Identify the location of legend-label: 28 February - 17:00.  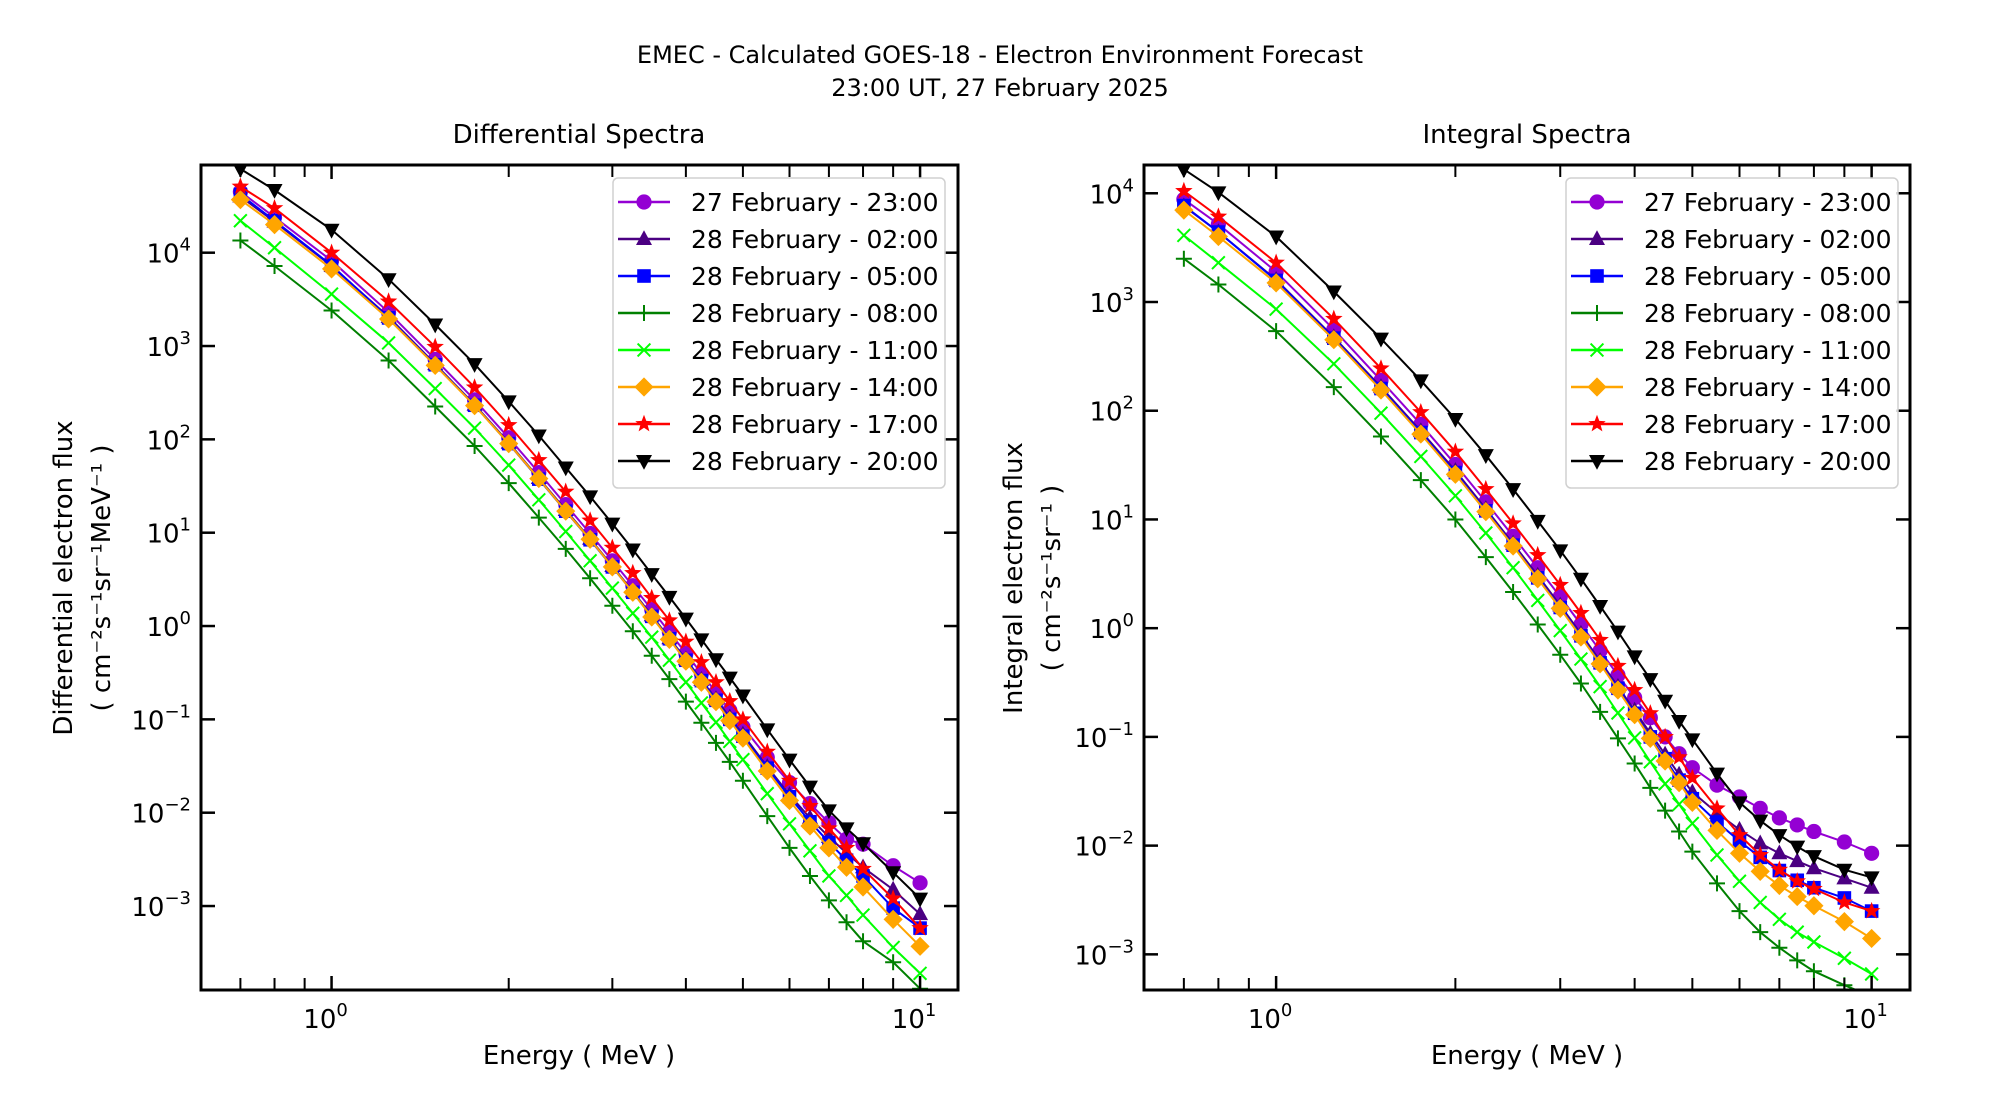
(815, 424).